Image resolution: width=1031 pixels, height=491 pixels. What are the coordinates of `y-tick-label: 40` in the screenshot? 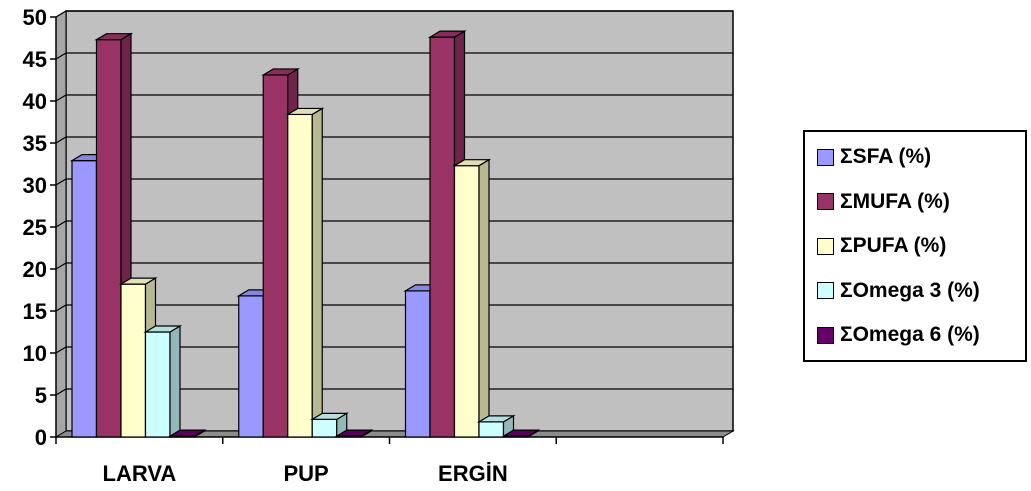 It's located at (35, 101).